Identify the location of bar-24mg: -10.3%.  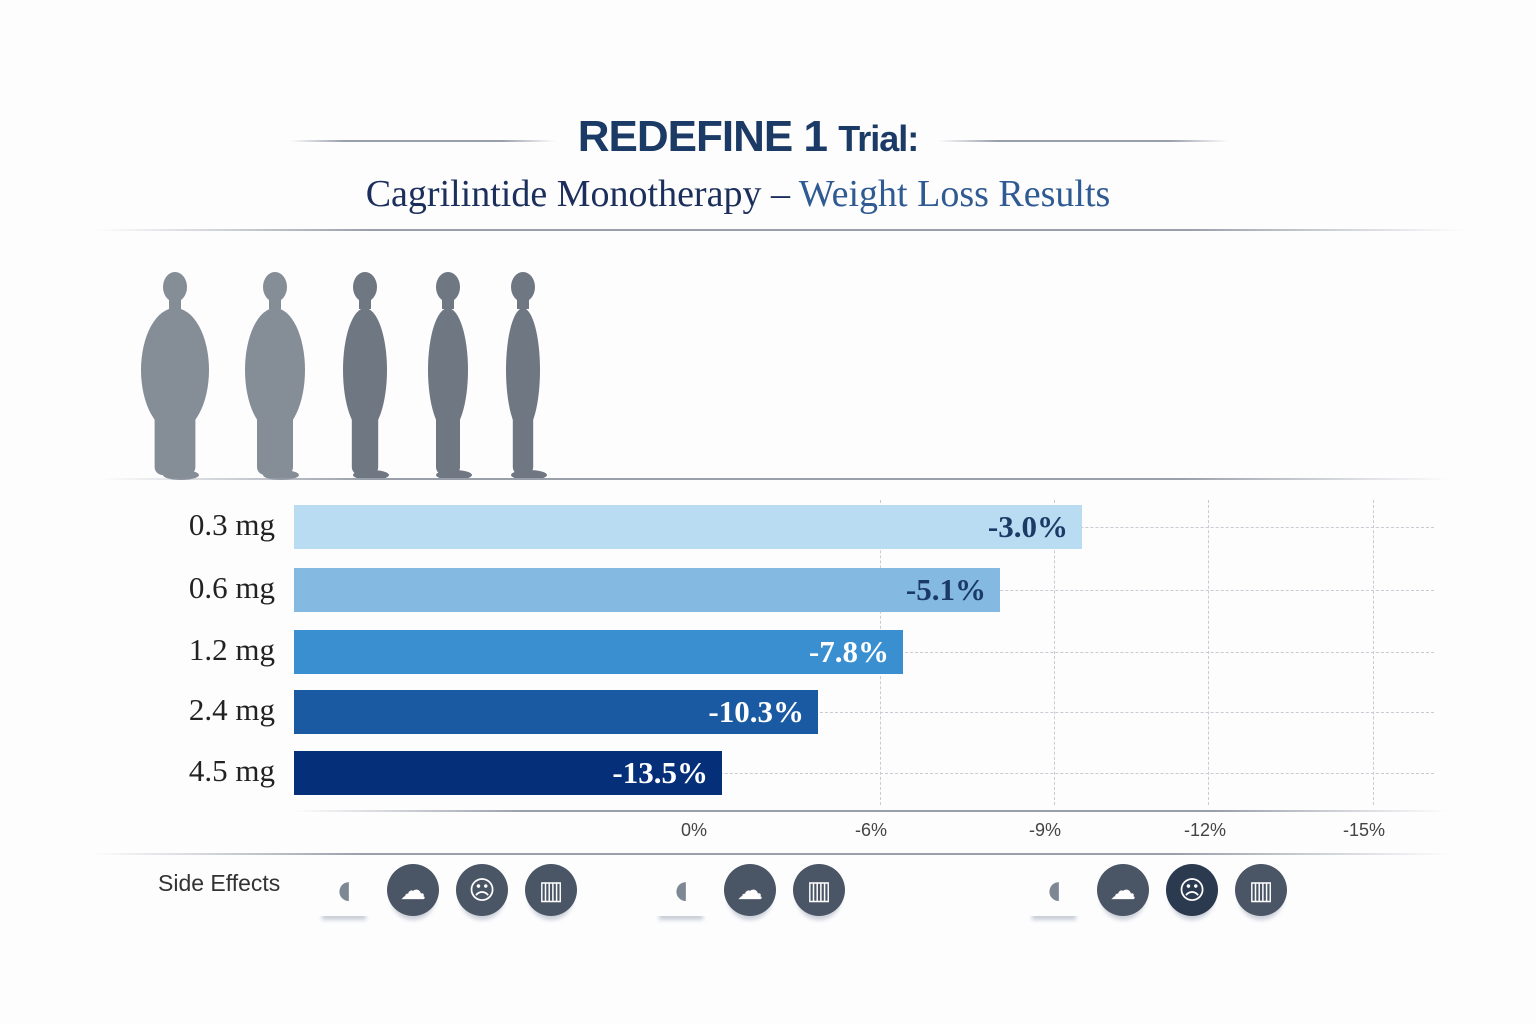
(556, 712).